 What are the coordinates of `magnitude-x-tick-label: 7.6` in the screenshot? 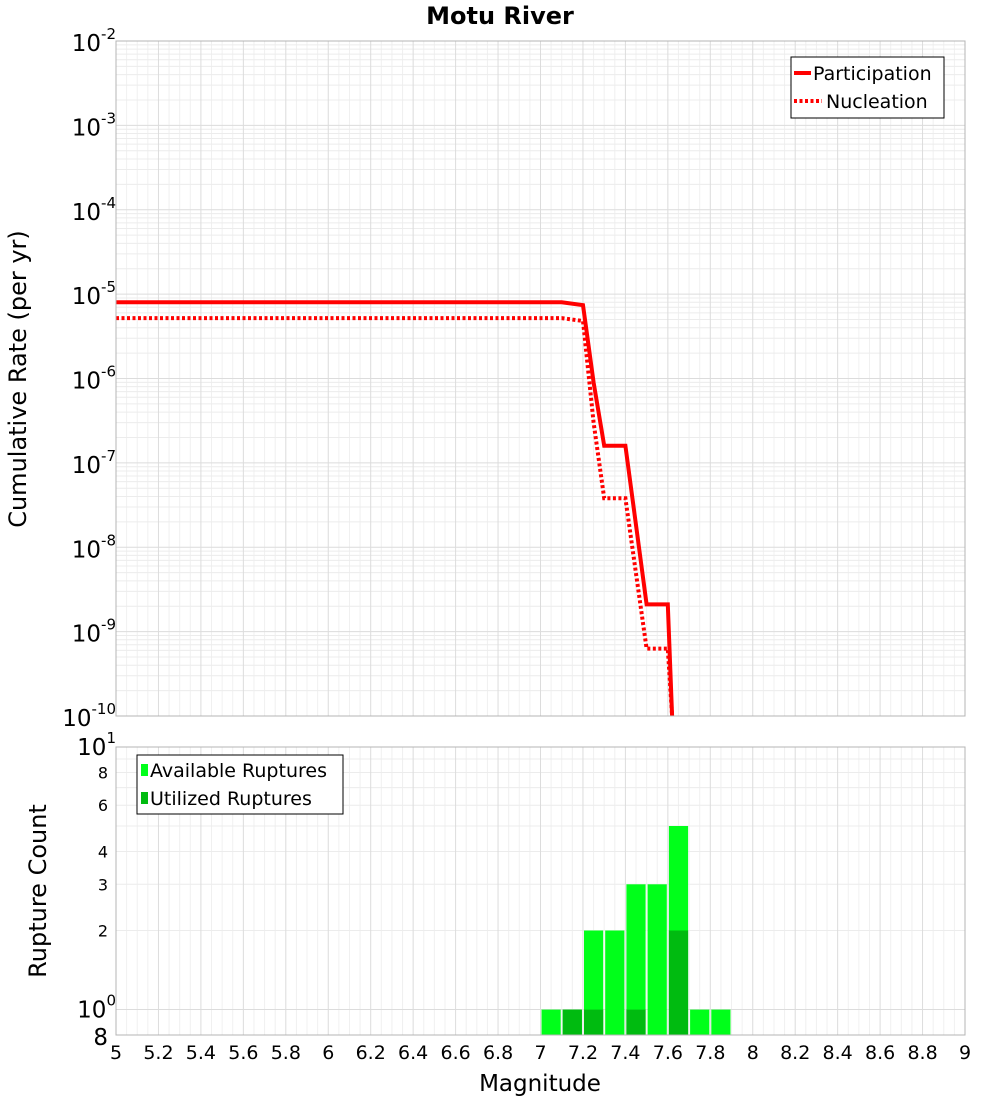 It's located at (668, 1053).